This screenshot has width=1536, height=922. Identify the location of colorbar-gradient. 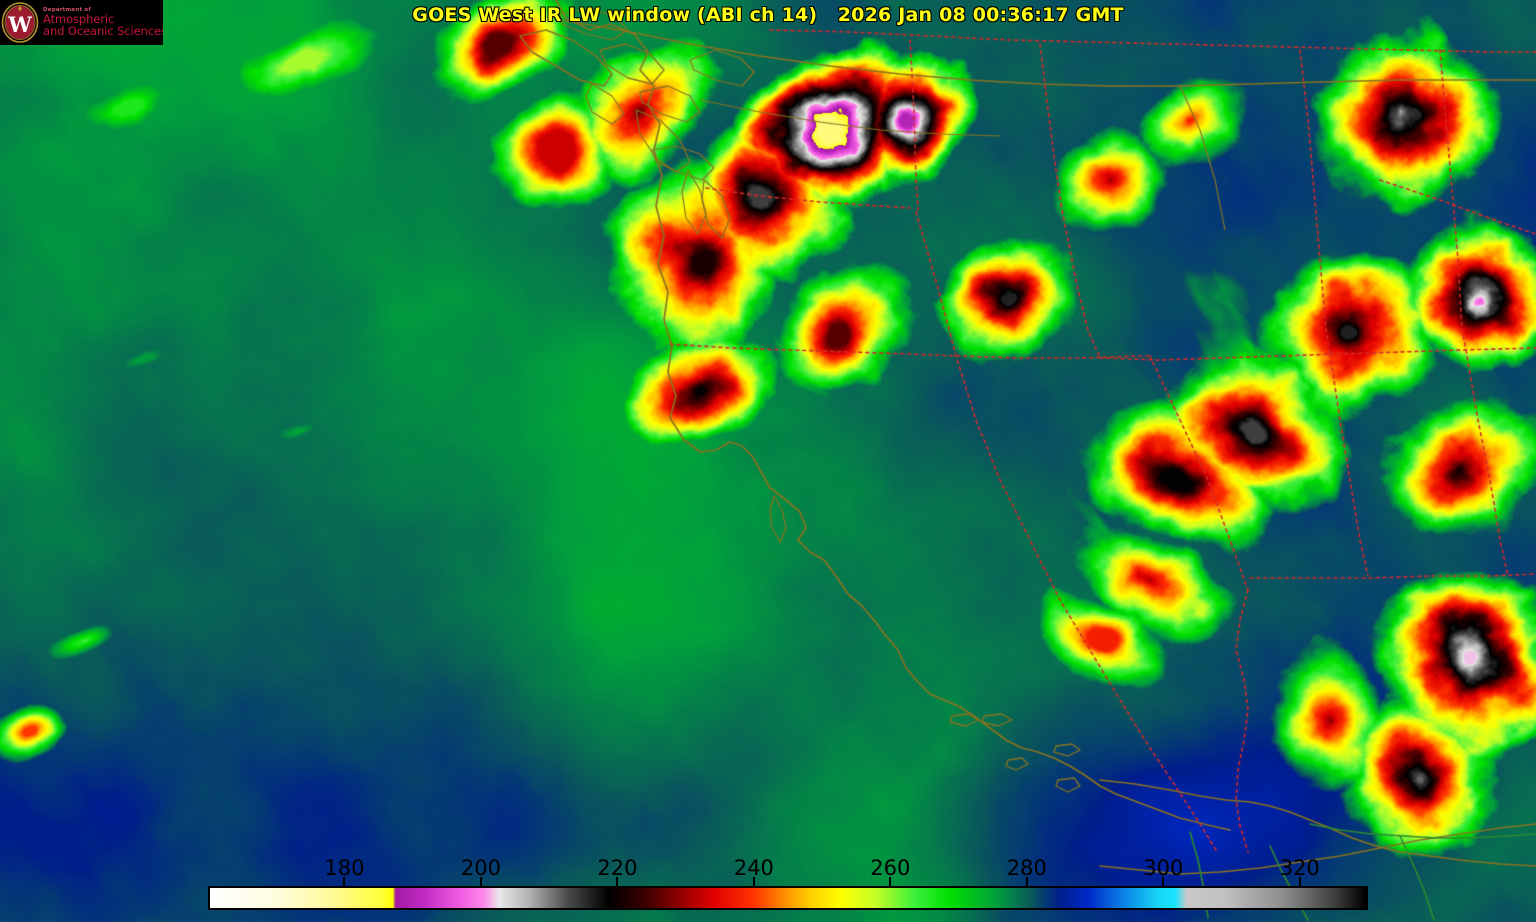
(788, 898).